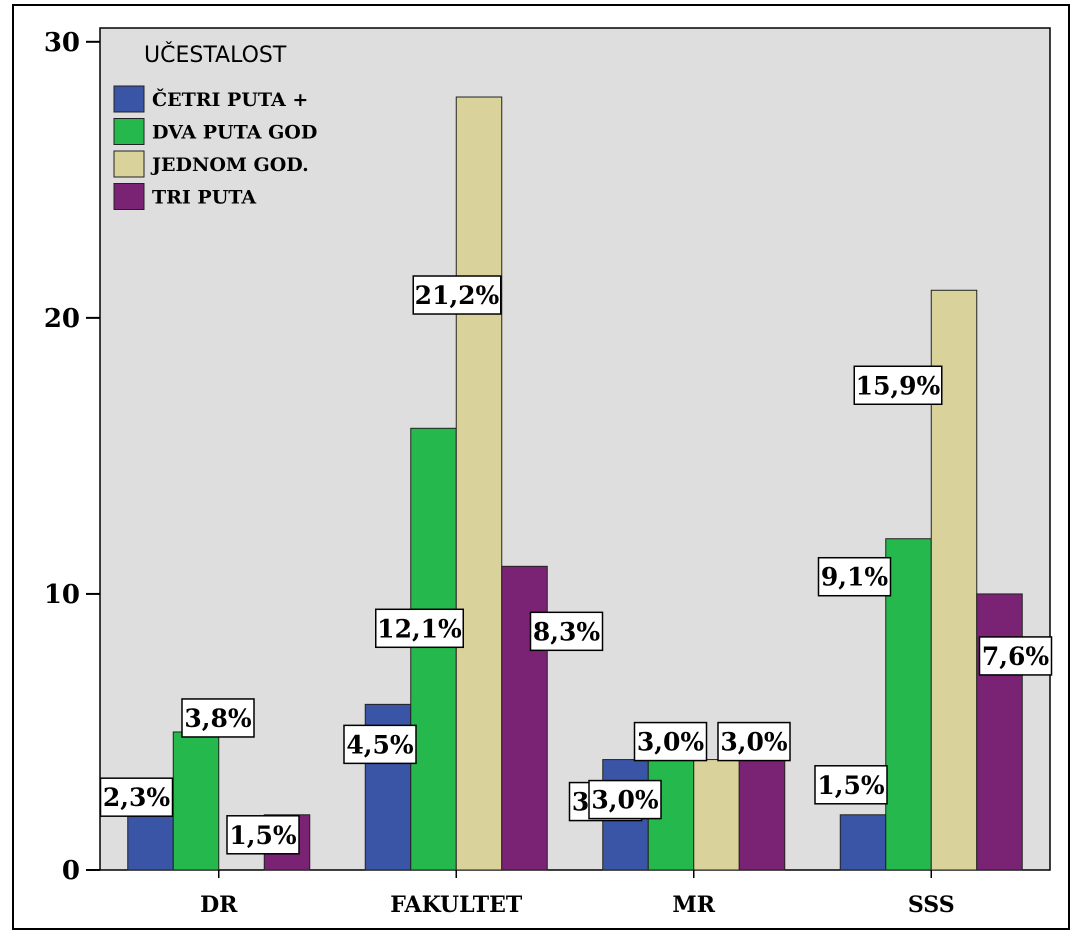 The width and height of the screenshot is (1079, 938). I want to click on data-label-text: 2,3%, so click(136, 797).